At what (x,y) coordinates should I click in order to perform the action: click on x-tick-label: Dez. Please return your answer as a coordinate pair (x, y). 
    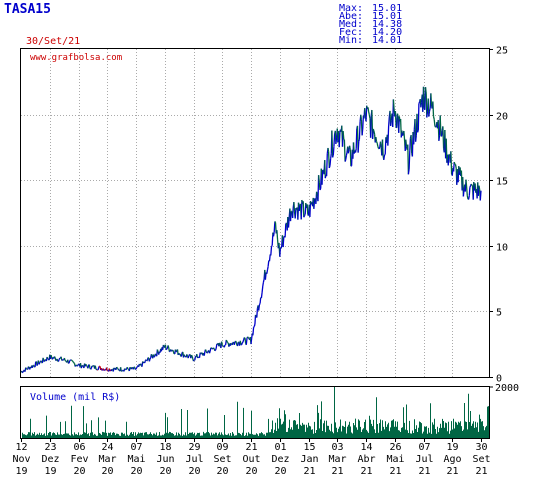
    Looking at the image, I should click on (280, 459).